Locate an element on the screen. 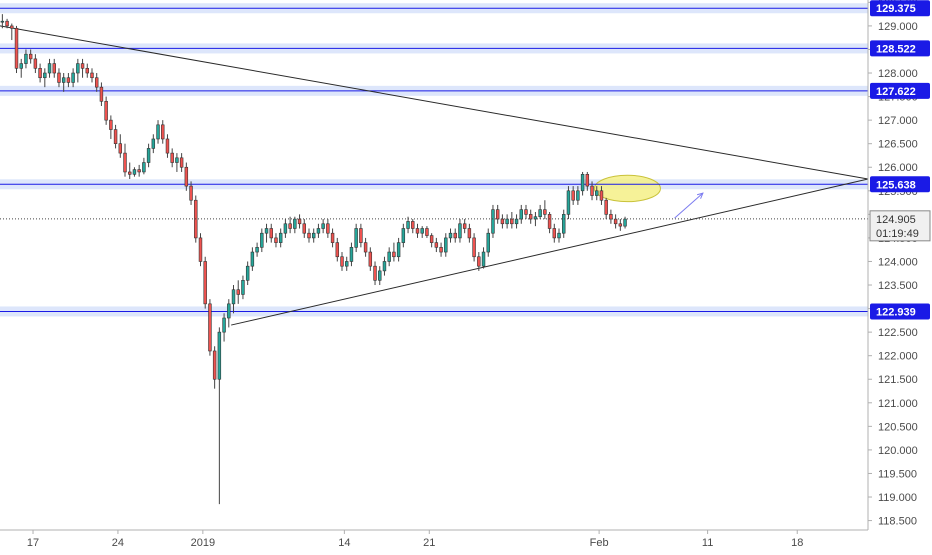 This screenshot has width=932, height=555. y-tick-label: 119.000 is located at coordinates (897, 498).